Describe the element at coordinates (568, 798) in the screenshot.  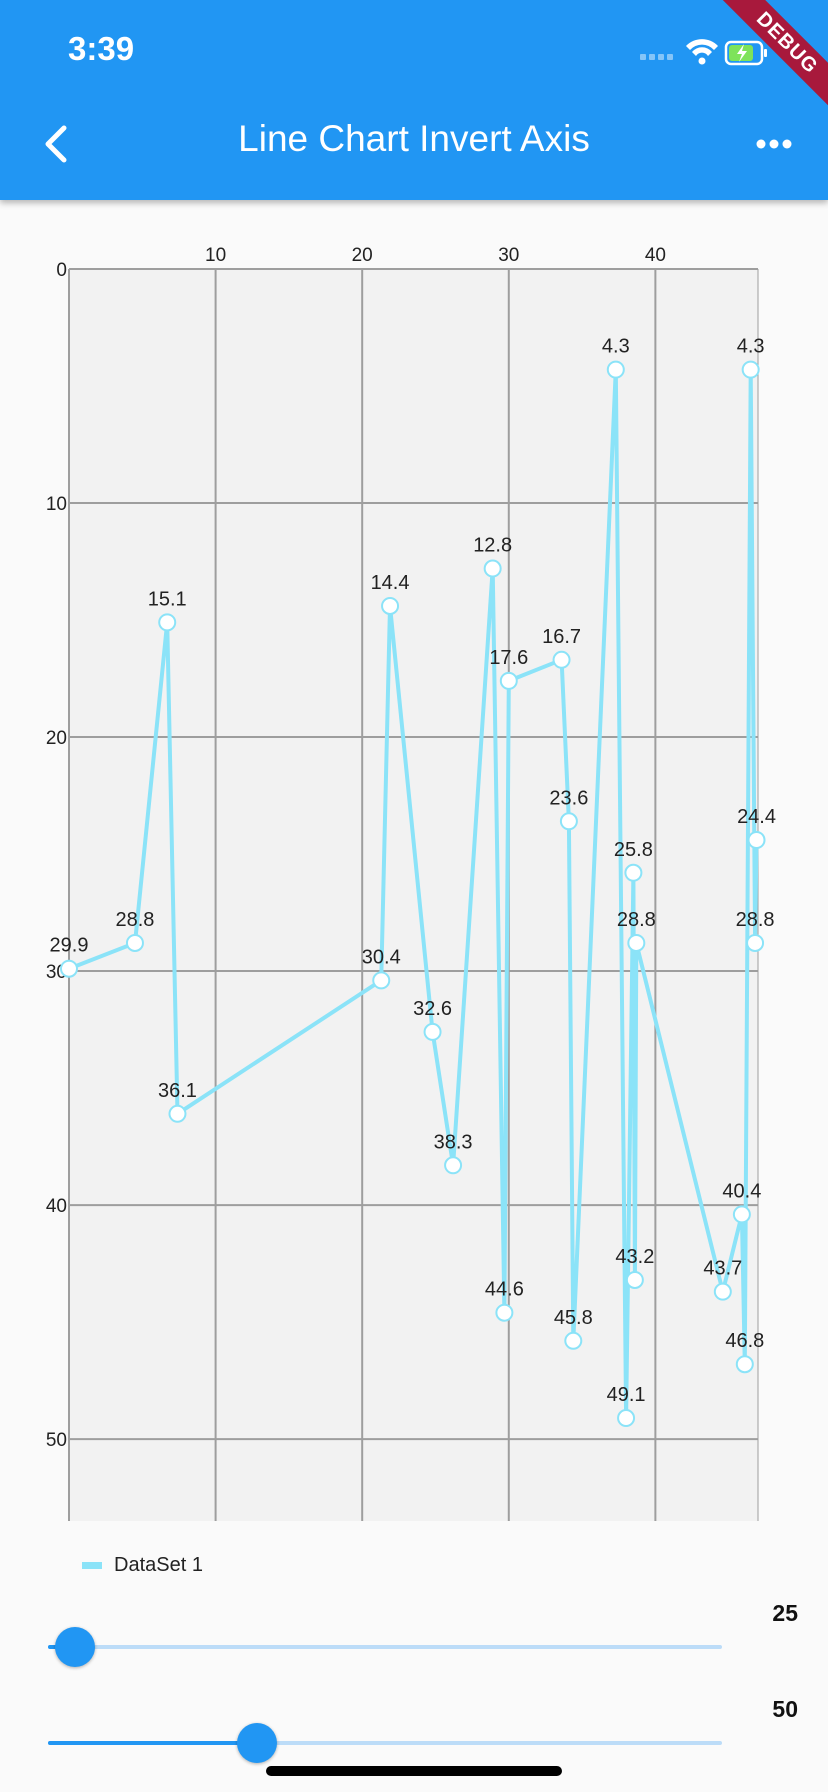
I see `data-label: 23.6` at that location.